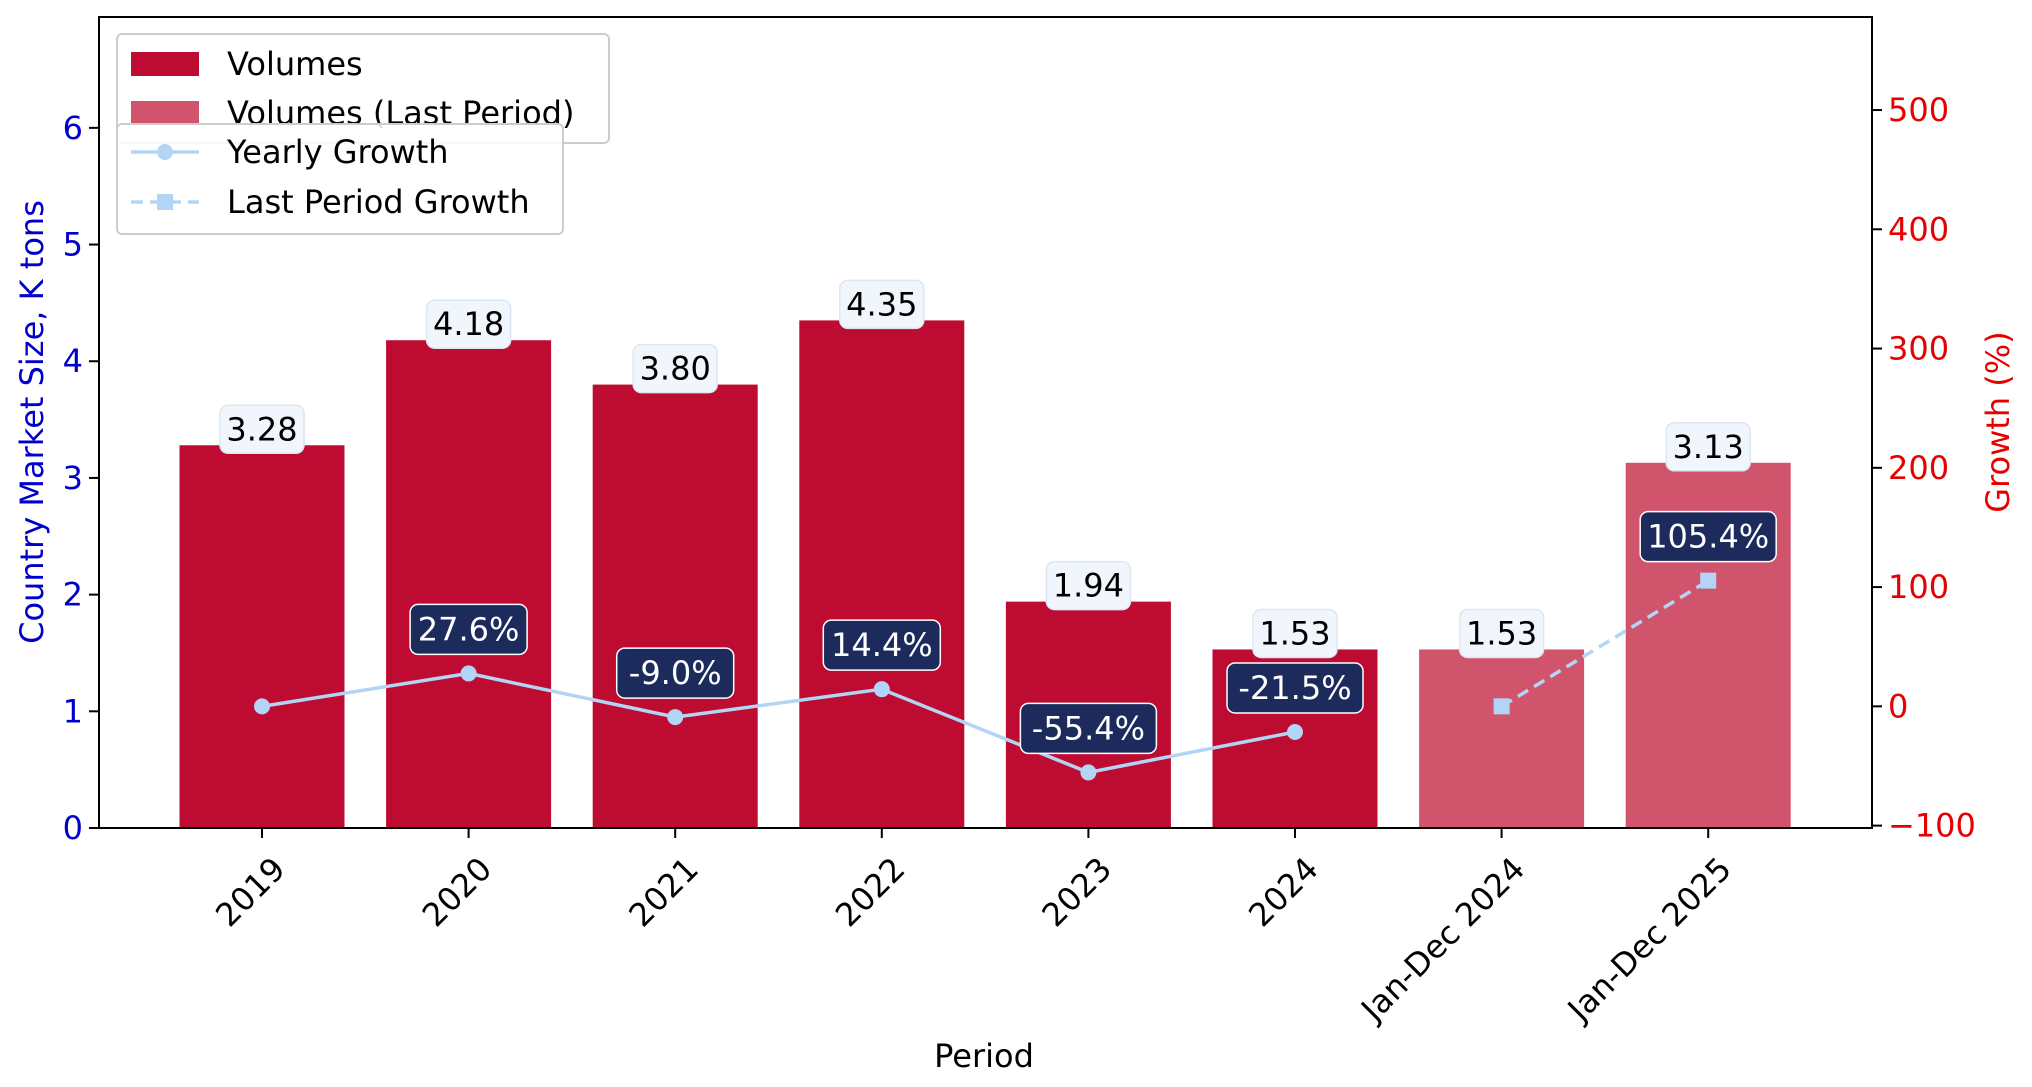 Image resolution: width=2032 pixels, height=1087 pixels. What do you see at coordinates (73, 245) in the screenshot?
I see `left-axis-tick-label: 5` at bounding box center [73, 245].